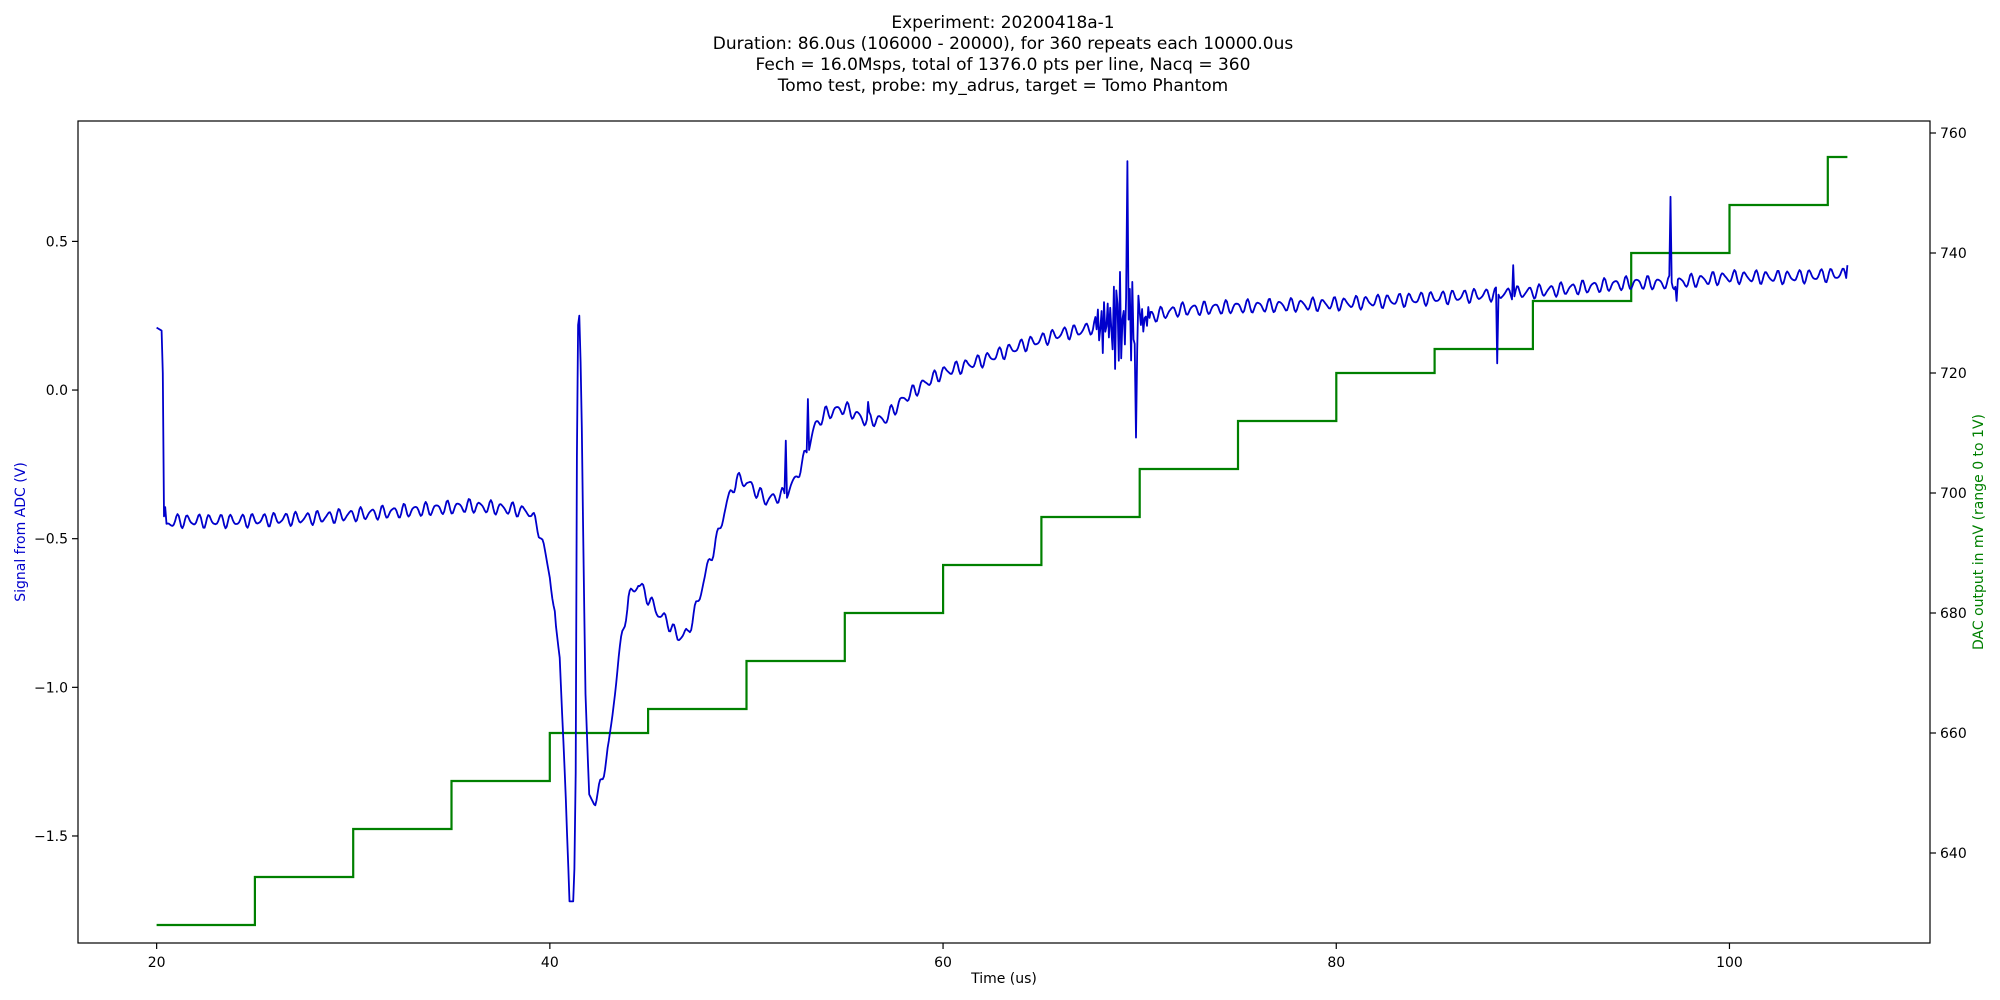 The height and width of the screenshot is (1000, 2000). Describe the element at coordinates (1953, 494) in the screenshot. I see `y-right-tick-label: 700` at that location.